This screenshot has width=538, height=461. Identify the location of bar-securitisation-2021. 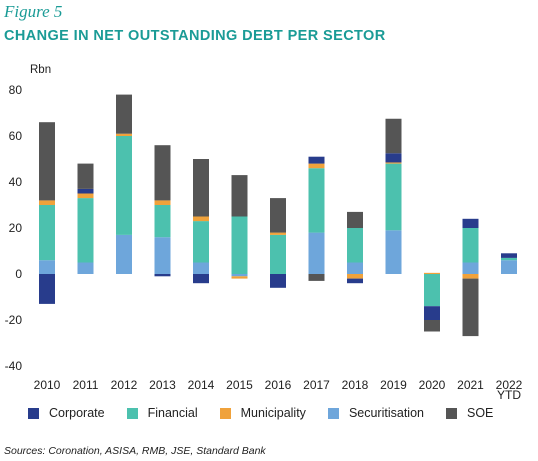
(470, 268).